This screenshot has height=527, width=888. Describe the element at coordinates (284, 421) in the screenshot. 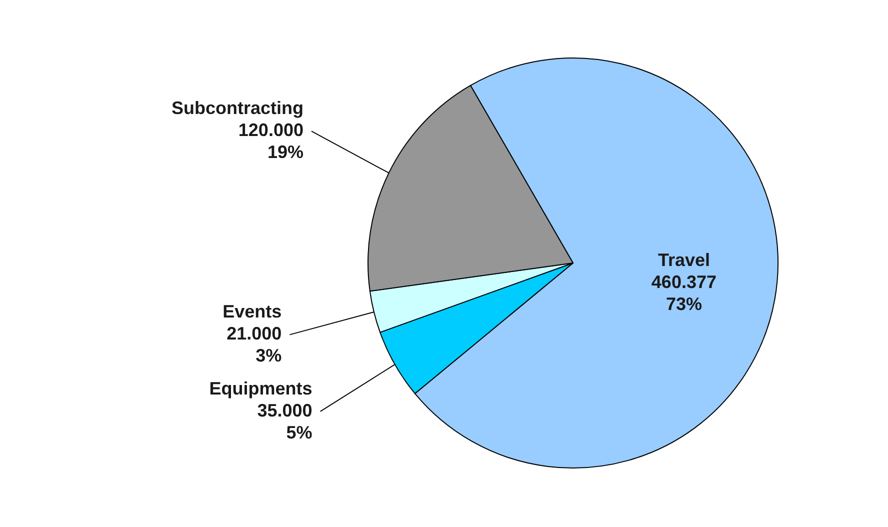

I see `data-label: 35.000 5%` at that location.